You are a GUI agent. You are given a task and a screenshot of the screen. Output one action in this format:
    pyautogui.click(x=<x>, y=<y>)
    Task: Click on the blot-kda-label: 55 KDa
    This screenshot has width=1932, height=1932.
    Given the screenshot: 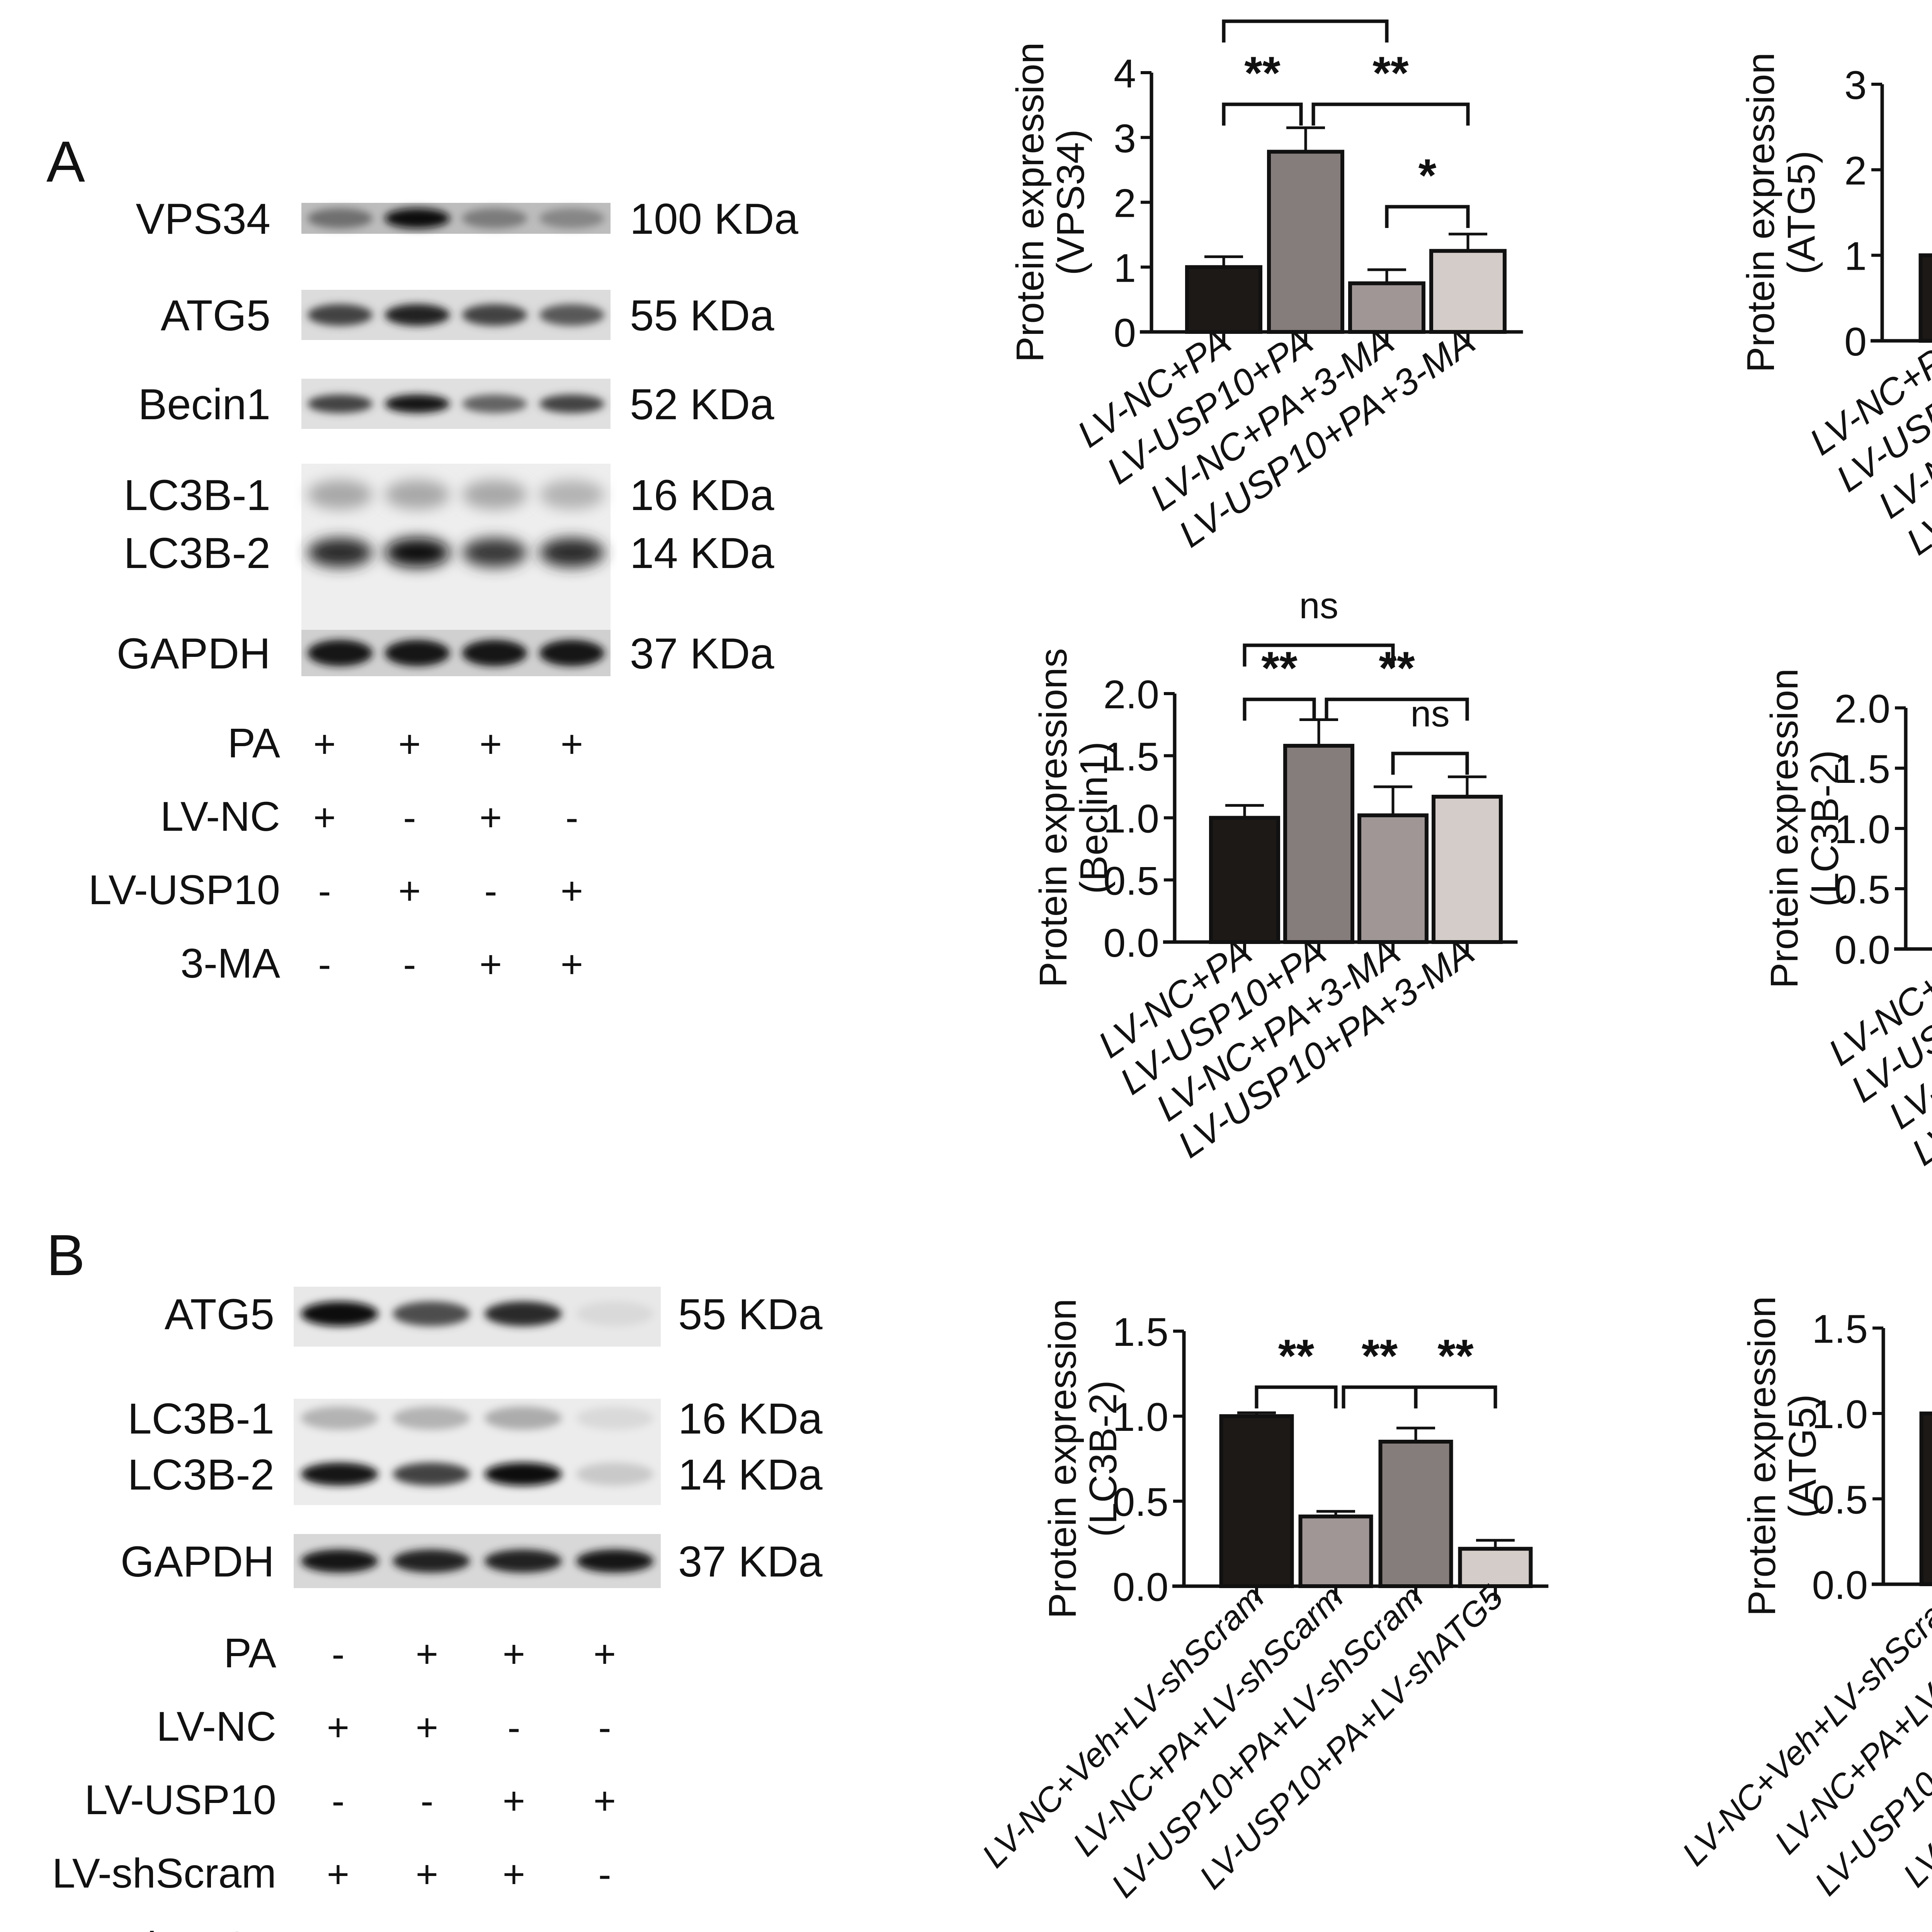 What is the action you would take?
    pyautogui.click(x=751, y=1314)
    